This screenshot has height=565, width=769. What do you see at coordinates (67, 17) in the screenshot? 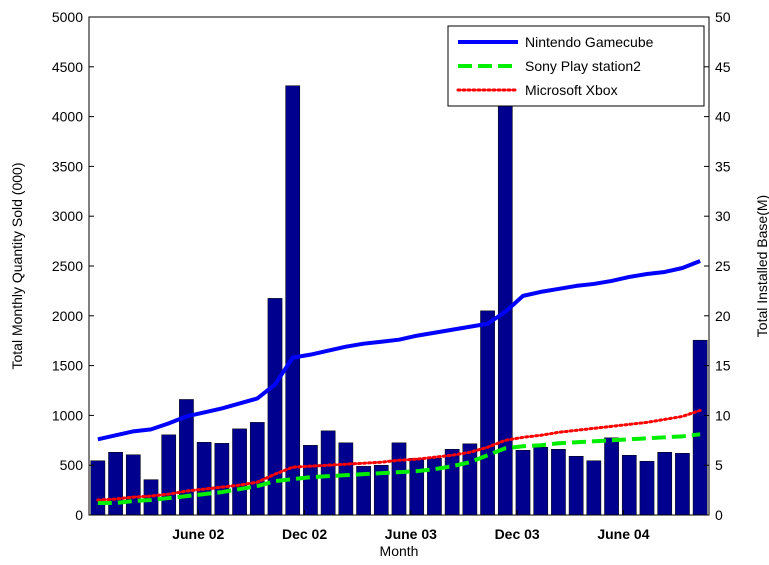
I see `left-tick-label: 5000` at bounding box center [67, 17].